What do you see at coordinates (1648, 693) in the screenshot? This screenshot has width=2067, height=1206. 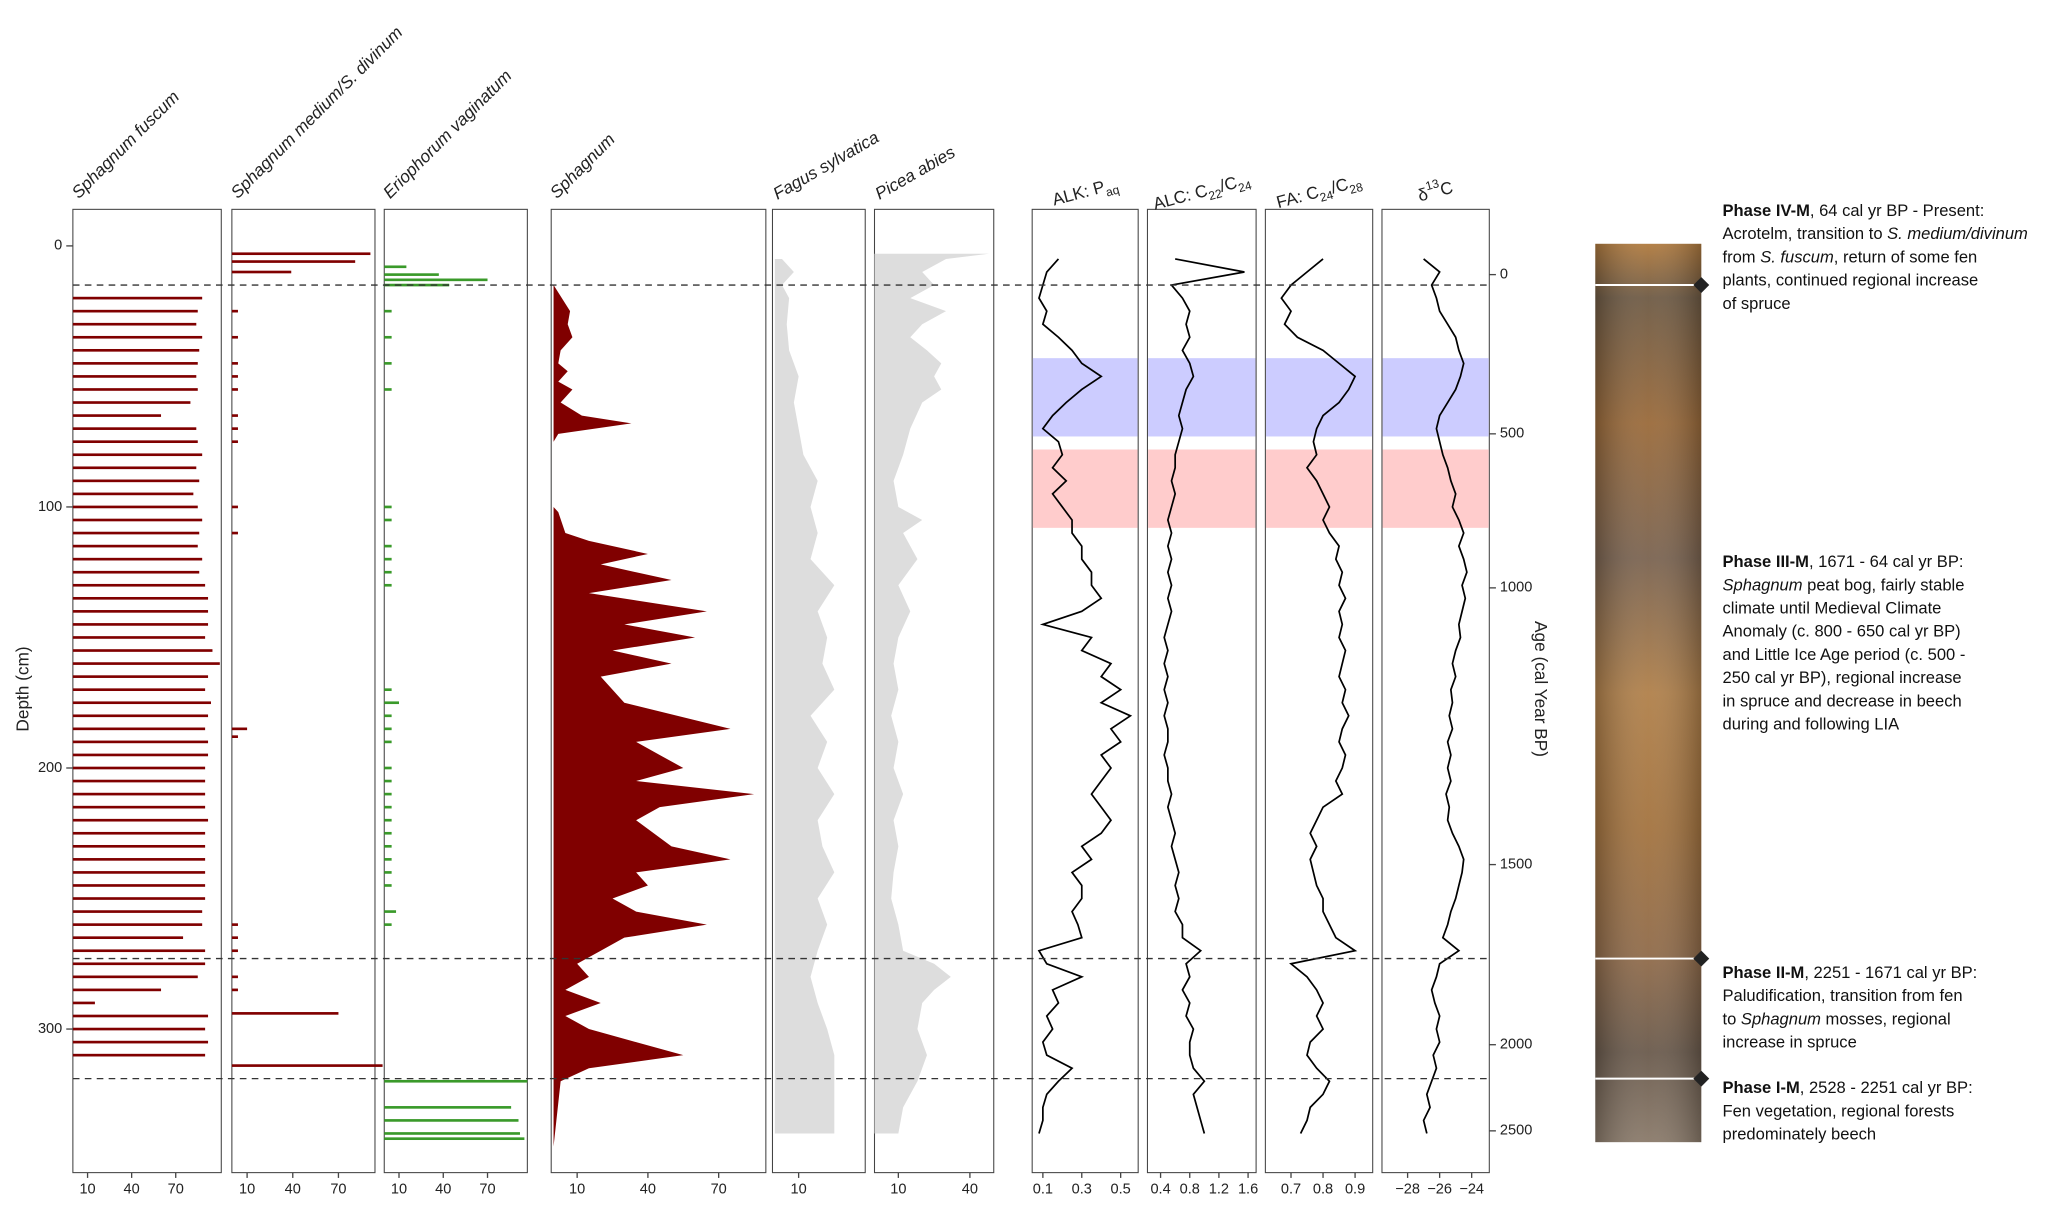 I see `core-shading` at bounding box center [1648, 693].